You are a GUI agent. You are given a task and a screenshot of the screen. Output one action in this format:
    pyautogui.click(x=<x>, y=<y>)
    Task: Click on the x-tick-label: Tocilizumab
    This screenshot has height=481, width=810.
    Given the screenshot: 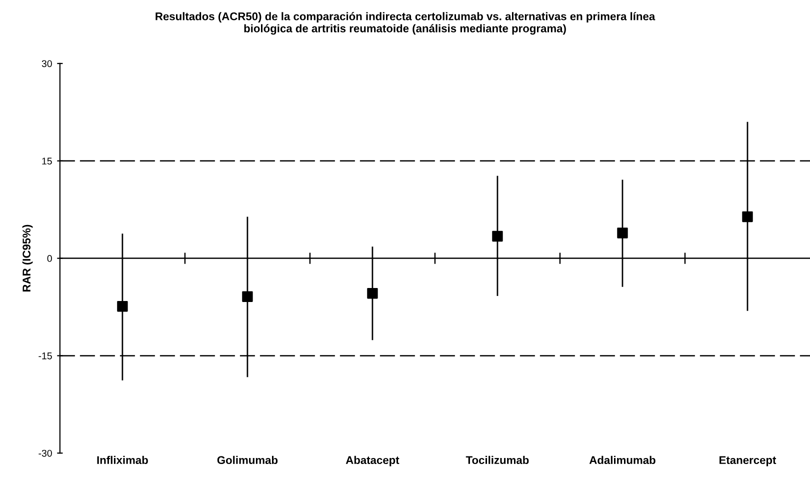 What is the action you would take?
    pyautogui.click(x=497, y=460)
    